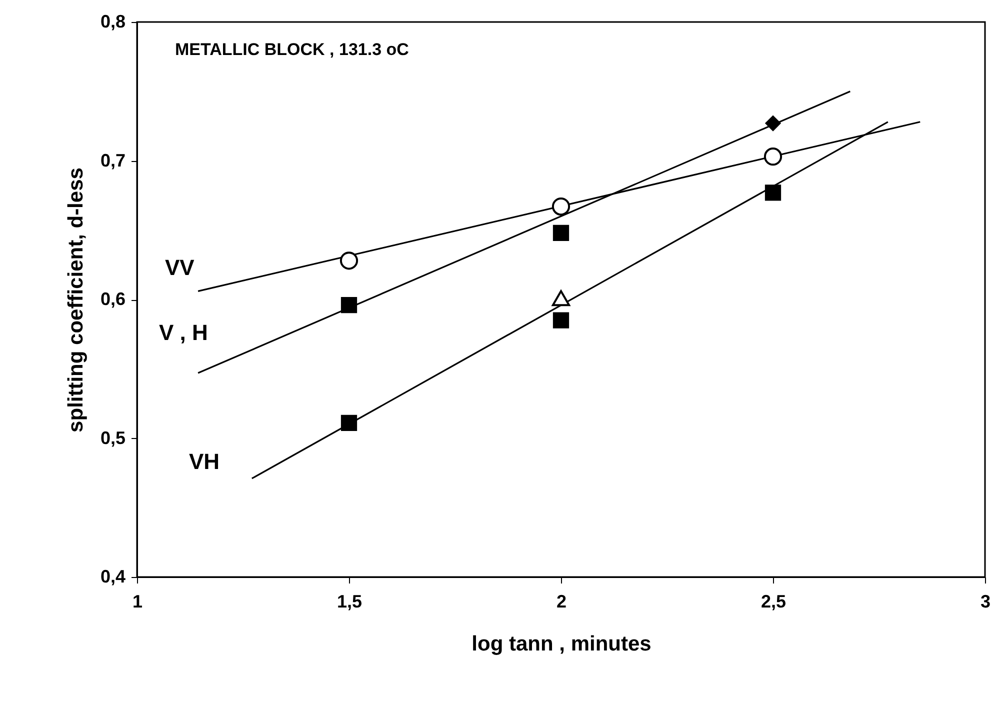 This screenshot has width=992, height=704. Describe the element at coordinates (113, 299) in the screenshot. I see `y-tick-label: 0,6` at that location.